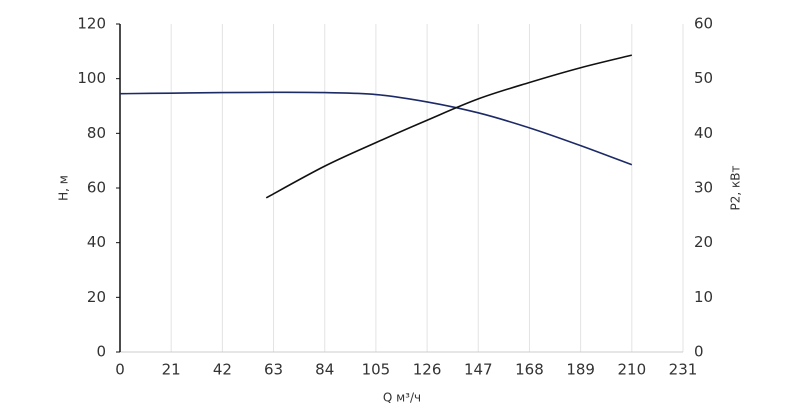  Describe the element at coordinates (736, 188) in the screenshot. I see `y2-axis-title: P2, кВт` at that location.